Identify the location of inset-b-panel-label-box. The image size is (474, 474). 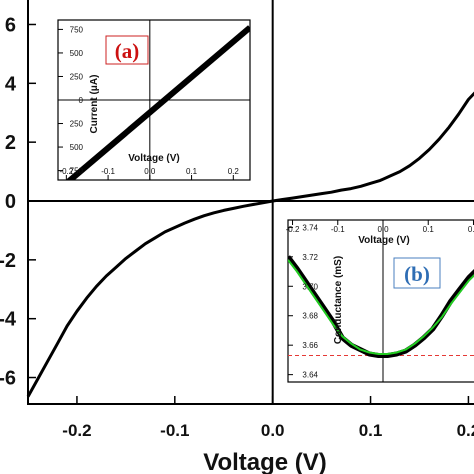
(417, 273).